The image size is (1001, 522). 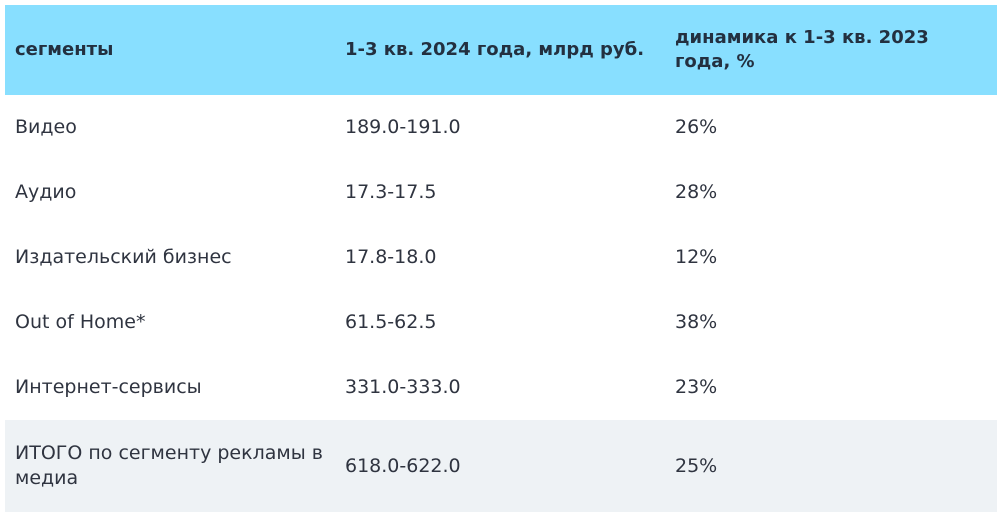 What do you see at coordinates (80, 322) in the screenshot?
I see `segment-name: Out of Home*` at bounding box center [80, 322].